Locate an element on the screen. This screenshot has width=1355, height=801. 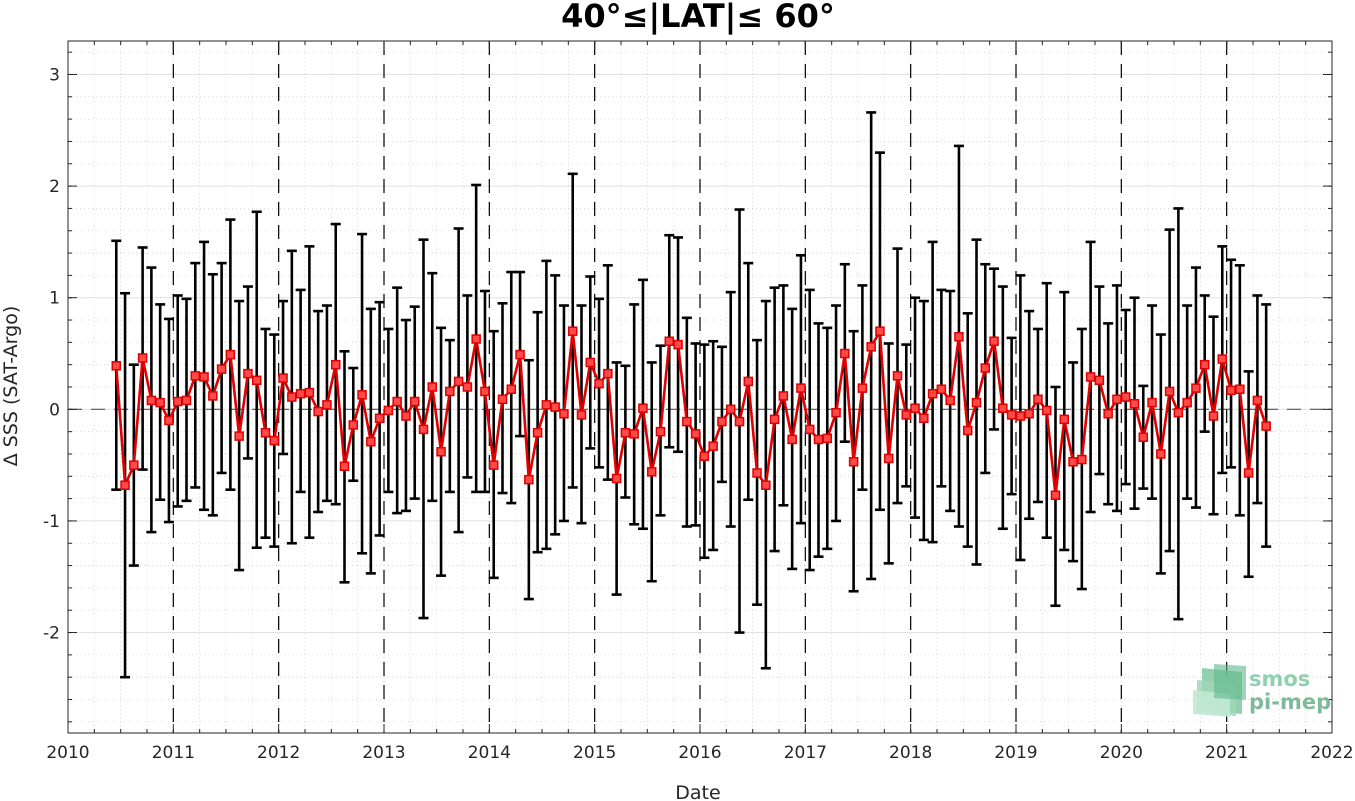
y-axis-label: Δ SSS (SAT-Argo) is located at coordinates (11, 386).